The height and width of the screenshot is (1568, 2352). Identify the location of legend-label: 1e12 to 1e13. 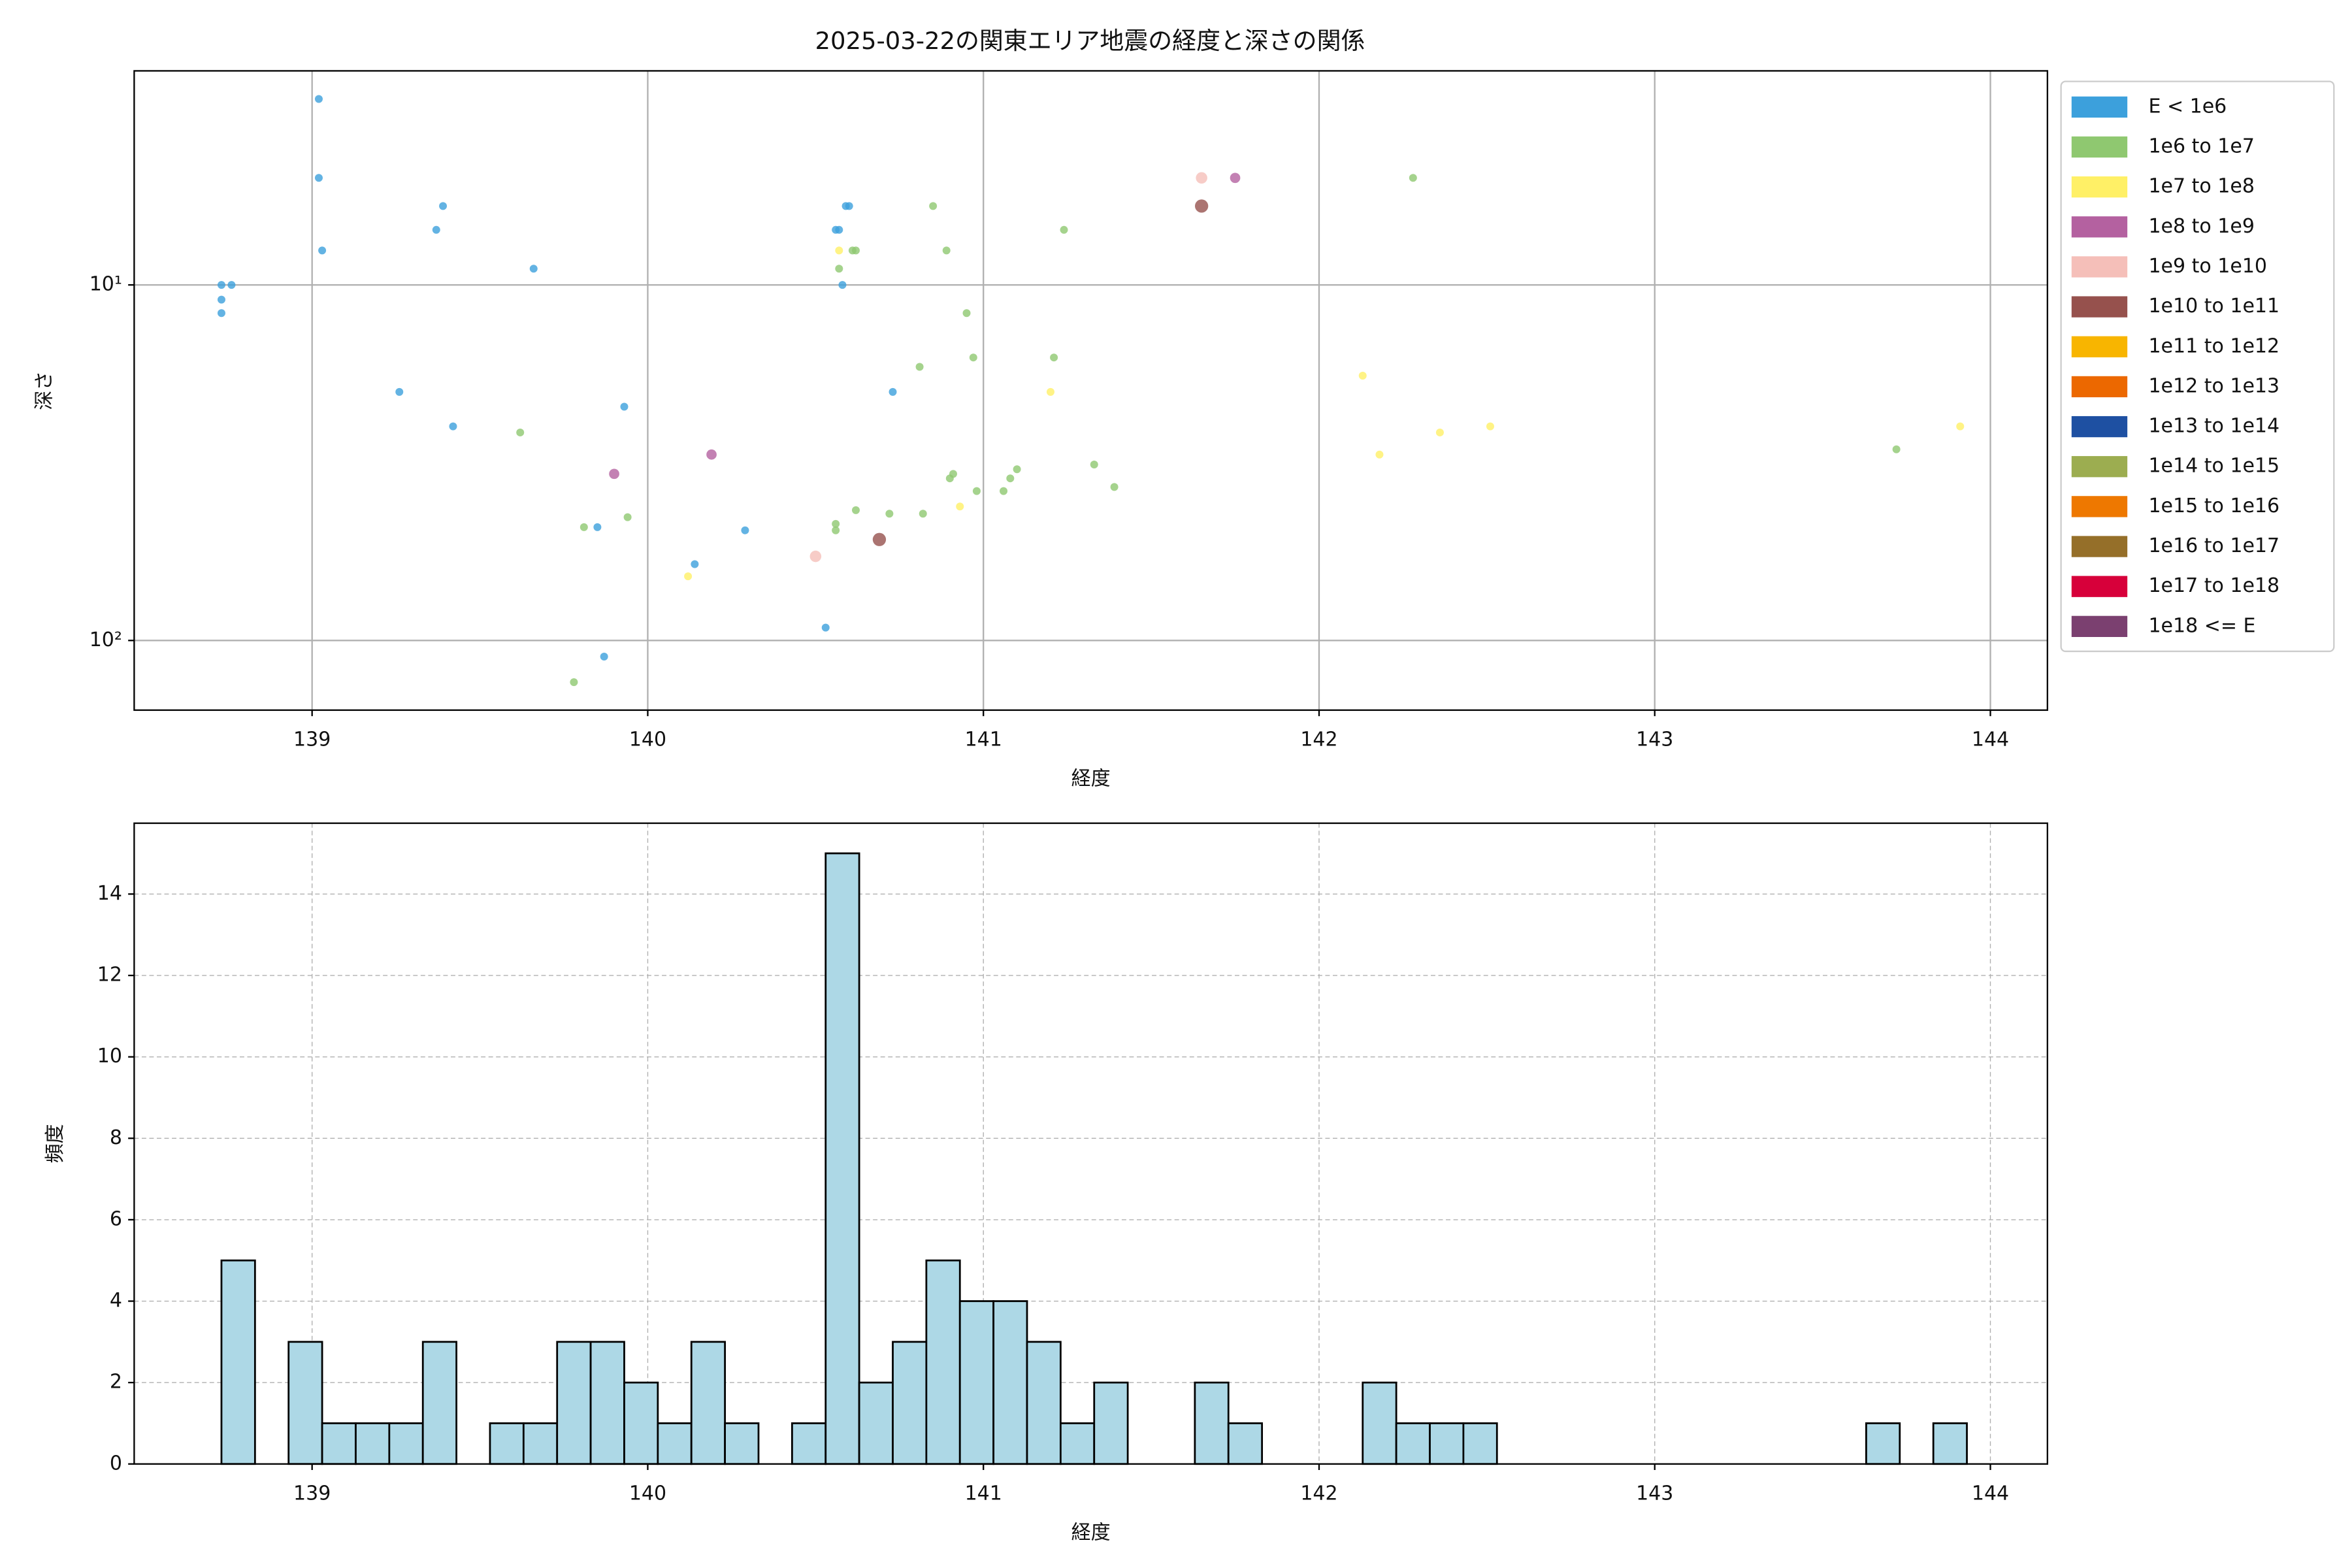
(2213, 385).